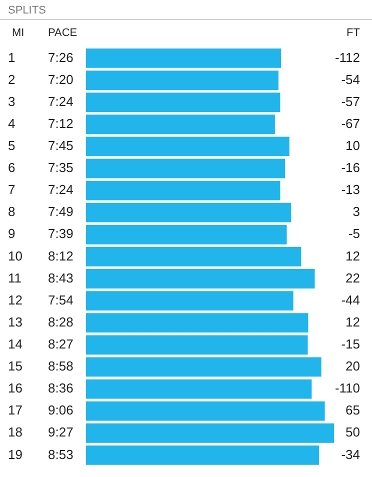 This screenshot has width=372, height=477. Describe the element at coordinates (12, 79) in the screenshot. I see `y-tick-label: 2` at that location.